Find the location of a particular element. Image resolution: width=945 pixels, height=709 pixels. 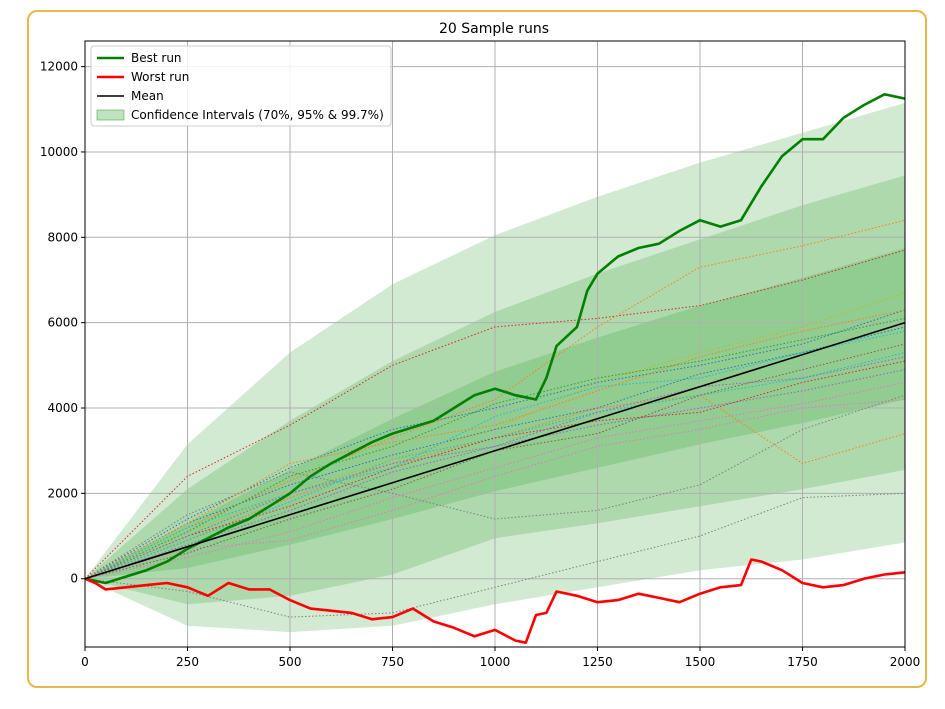

y-tick-label: 0 is located at coordinates (74, 579).